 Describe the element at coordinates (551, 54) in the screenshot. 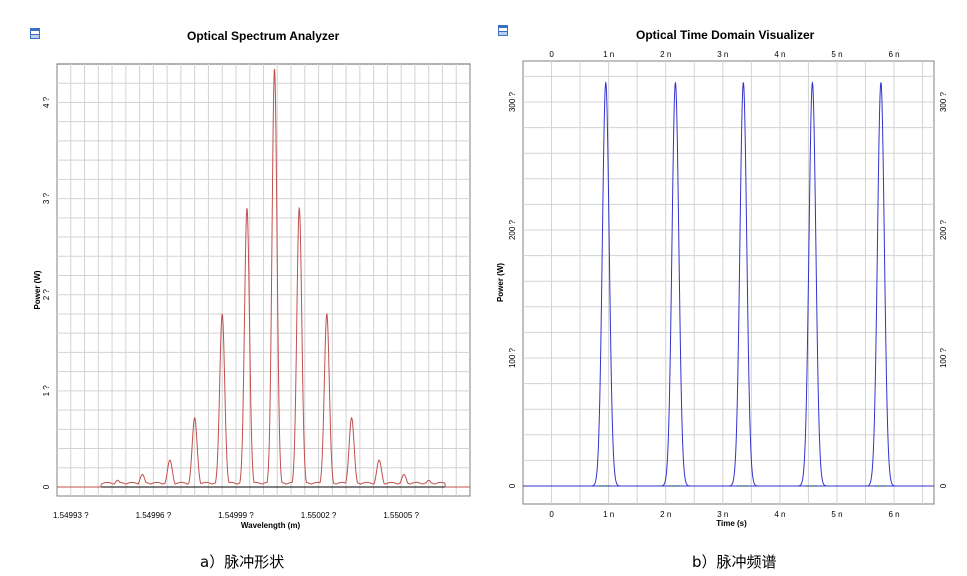

I see `x-tick-label-top: 0` at that location.